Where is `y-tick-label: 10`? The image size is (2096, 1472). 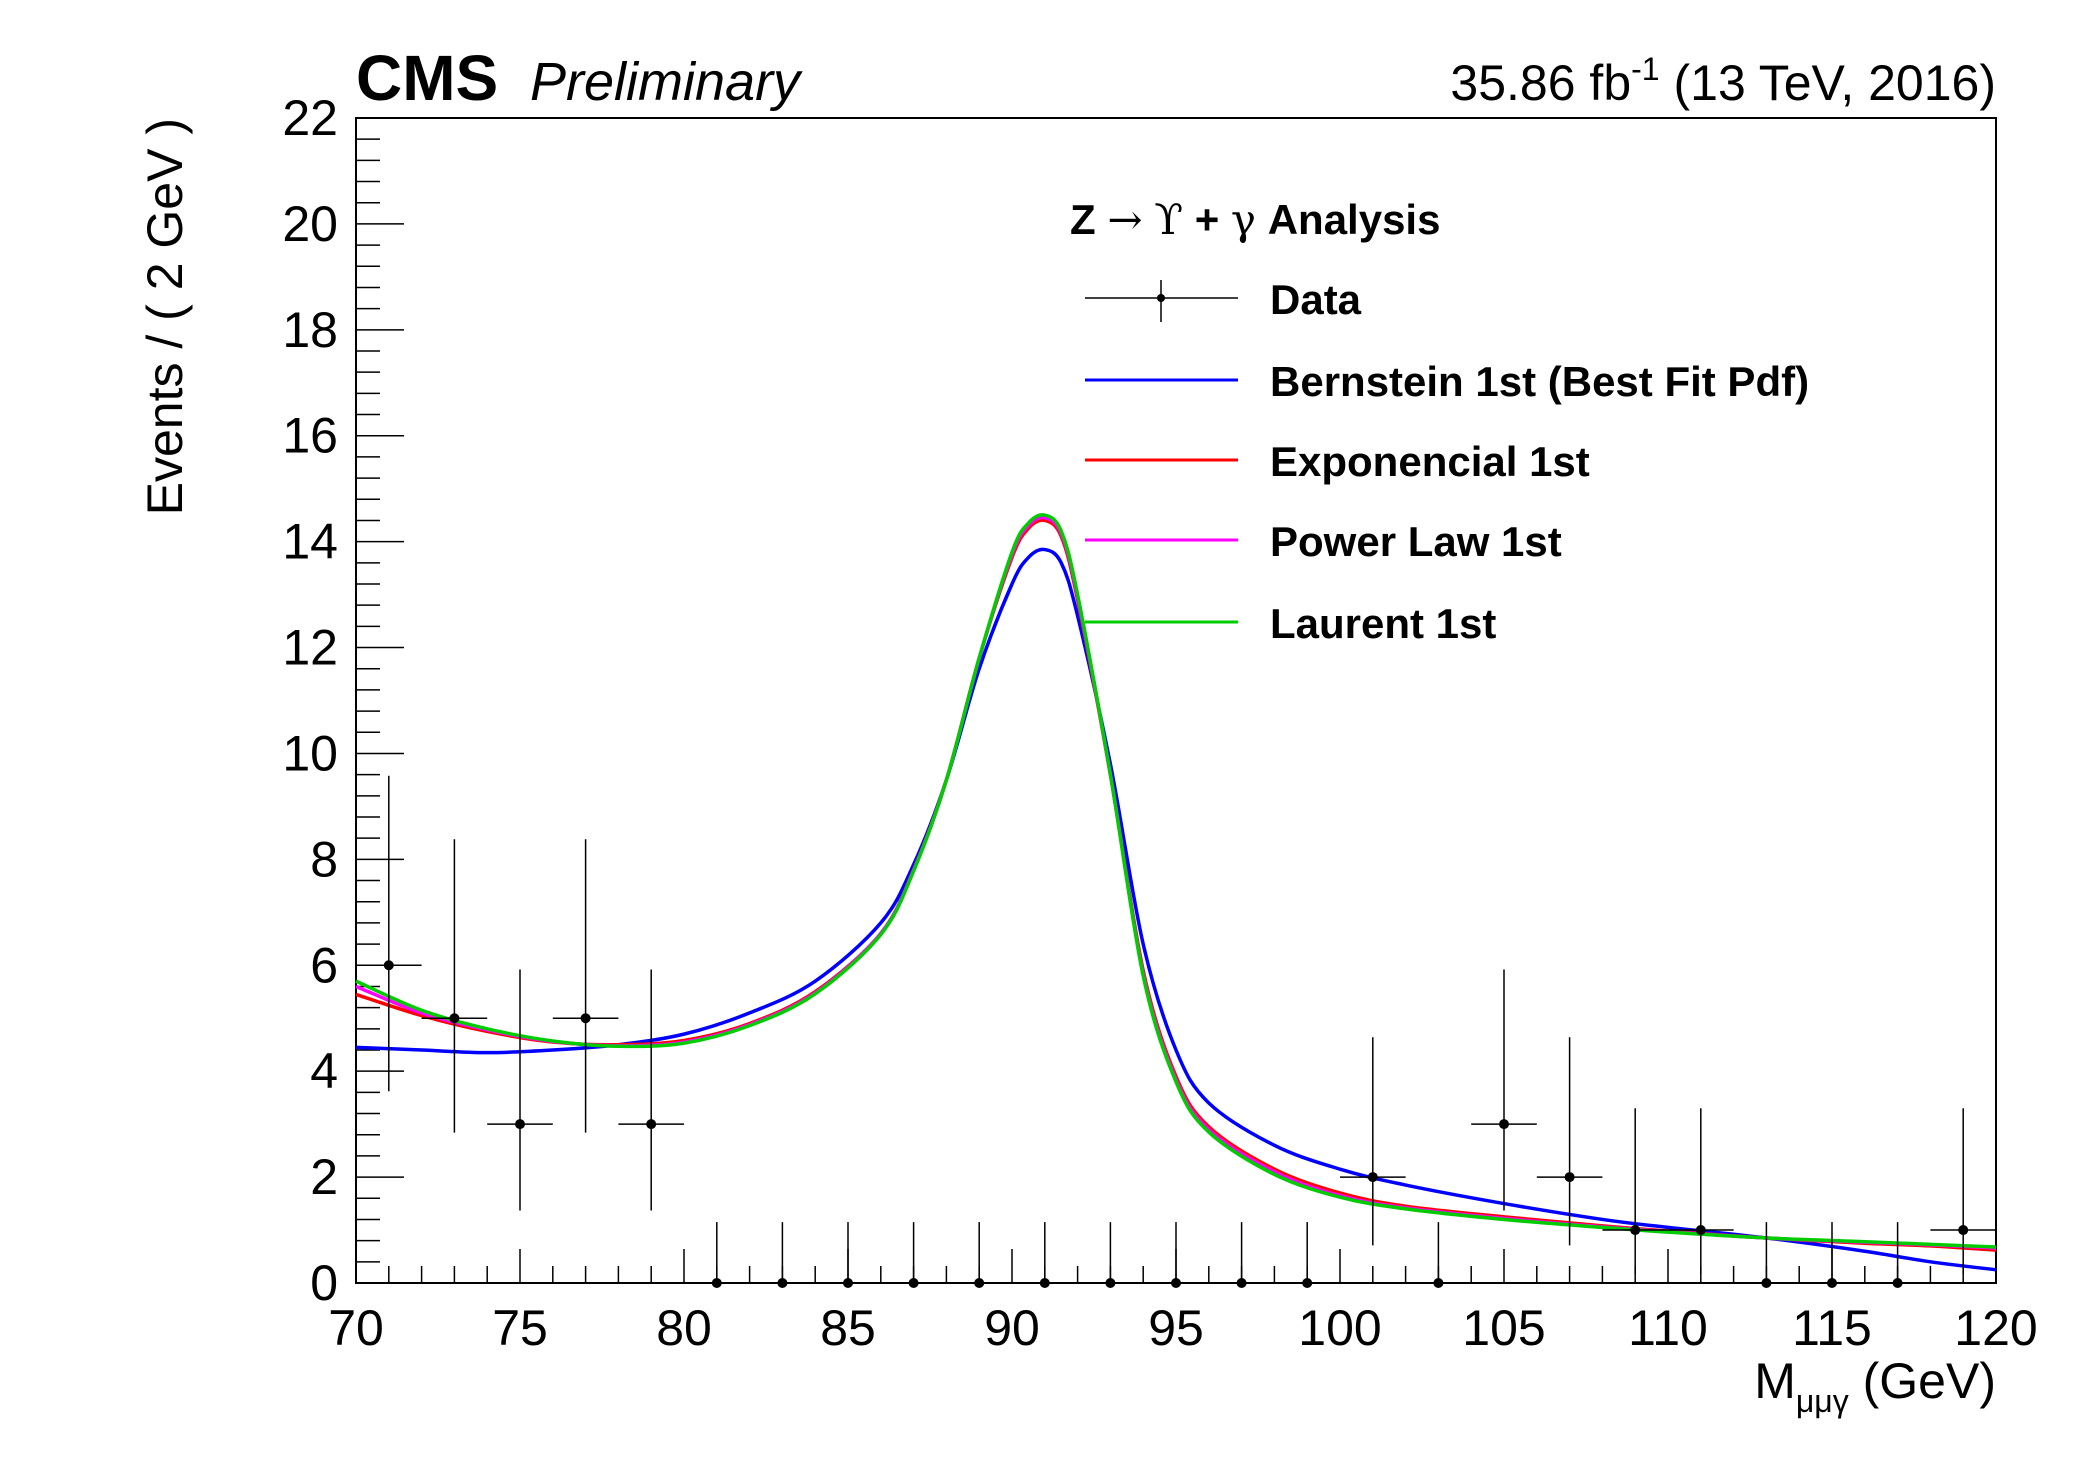 y-tick-label: 10 is located at coordinates (310, 753).